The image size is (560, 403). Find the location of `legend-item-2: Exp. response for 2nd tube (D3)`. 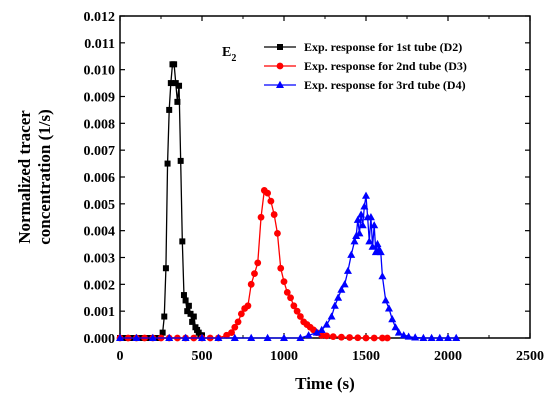

legend-item-2: Exp. response for 2nd tube (D3) is located at coordinates (365, 66).